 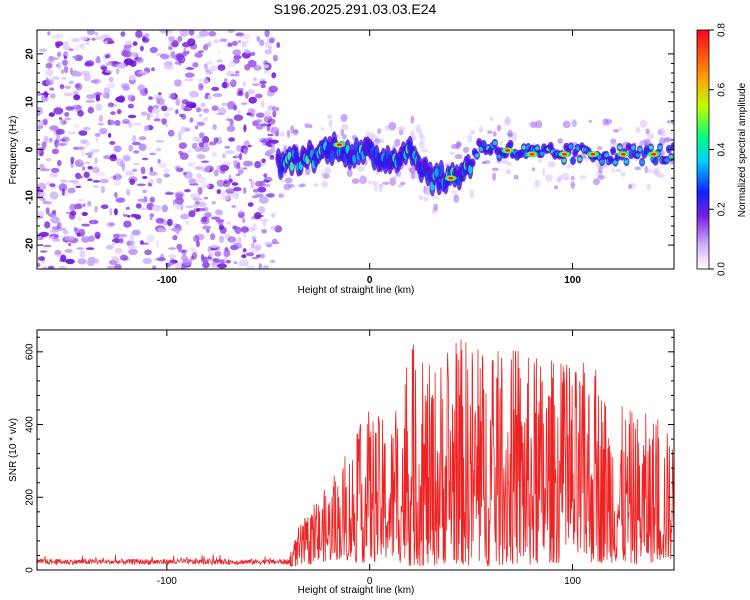 What do you see at coordinates (13, 150) in the screenshot?
I see `spectrogram-ylabel: Frequency (Hz)` at bounding box center [13, 150].